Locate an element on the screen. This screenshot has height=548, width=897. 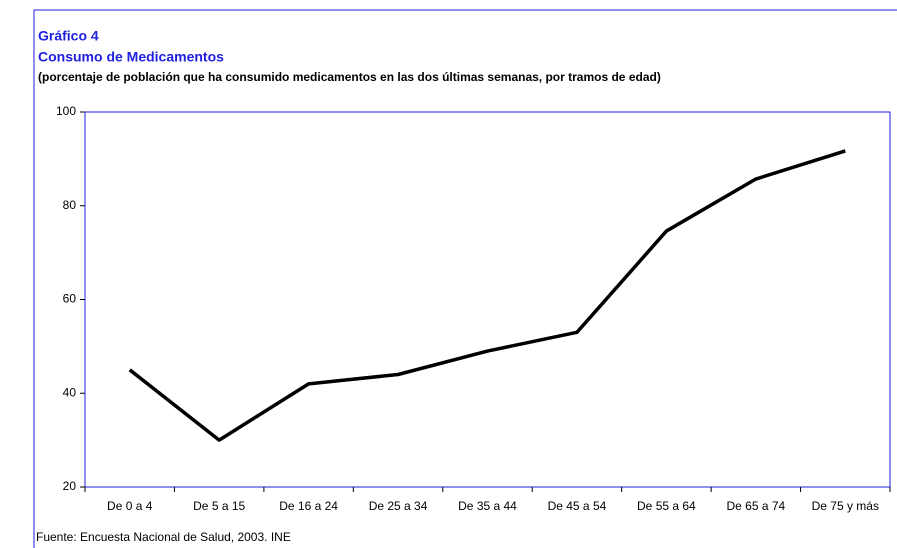
y-tick-label: 100 is located at coordinates (66, 111).